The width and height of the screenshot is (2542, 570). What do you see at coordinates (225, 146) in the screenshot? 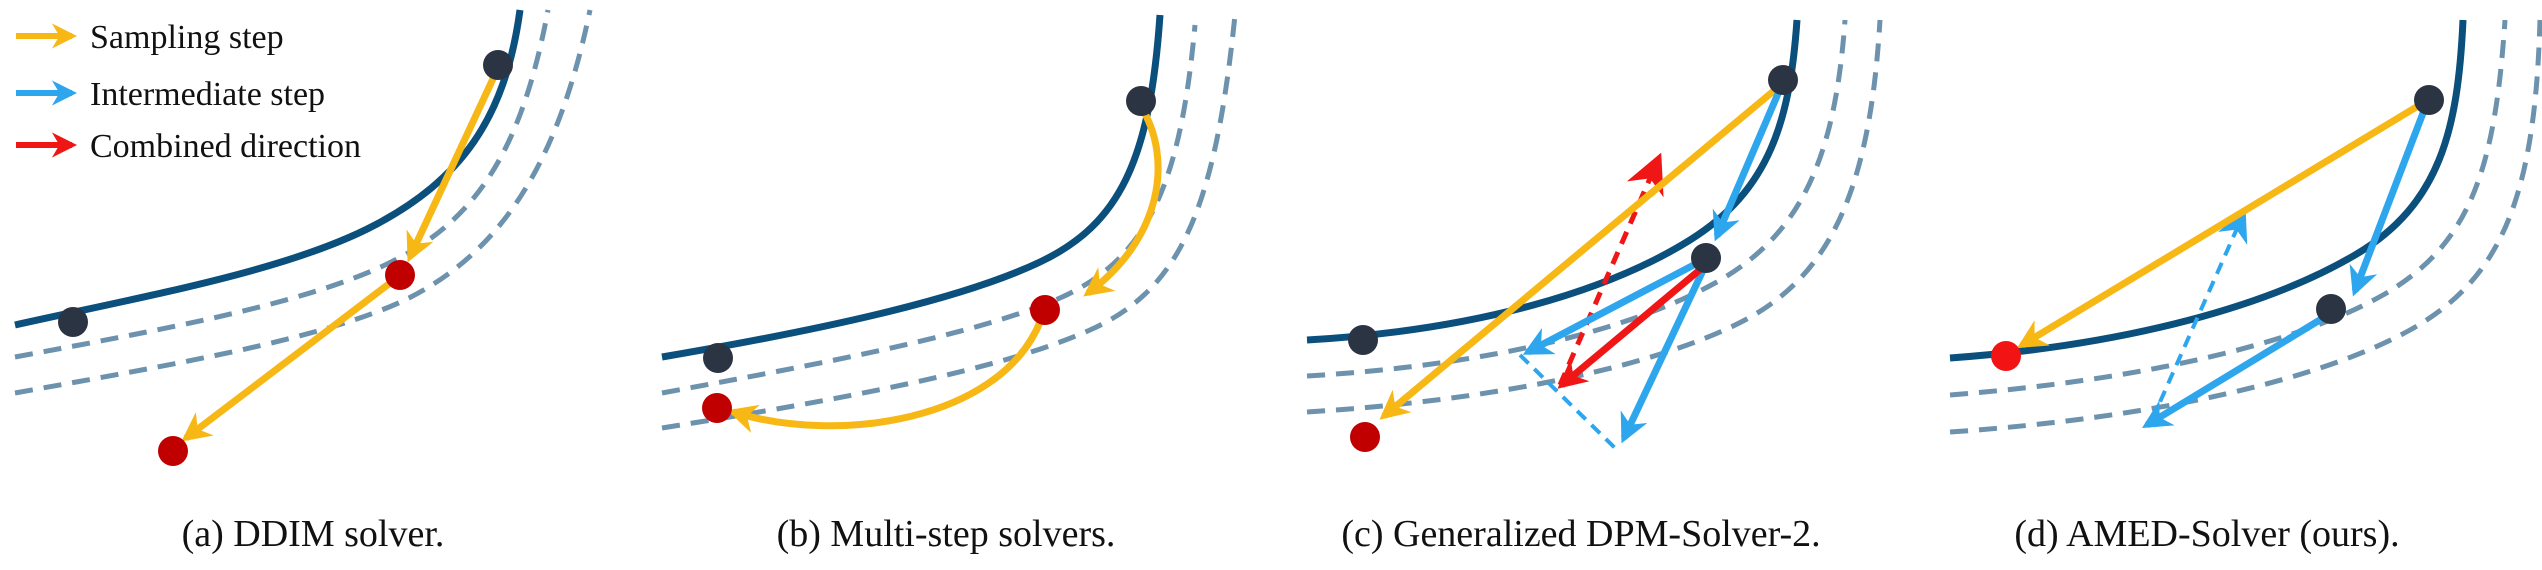
I see `legend-combined-label: Combined direction` at bounding box center [225, 146].